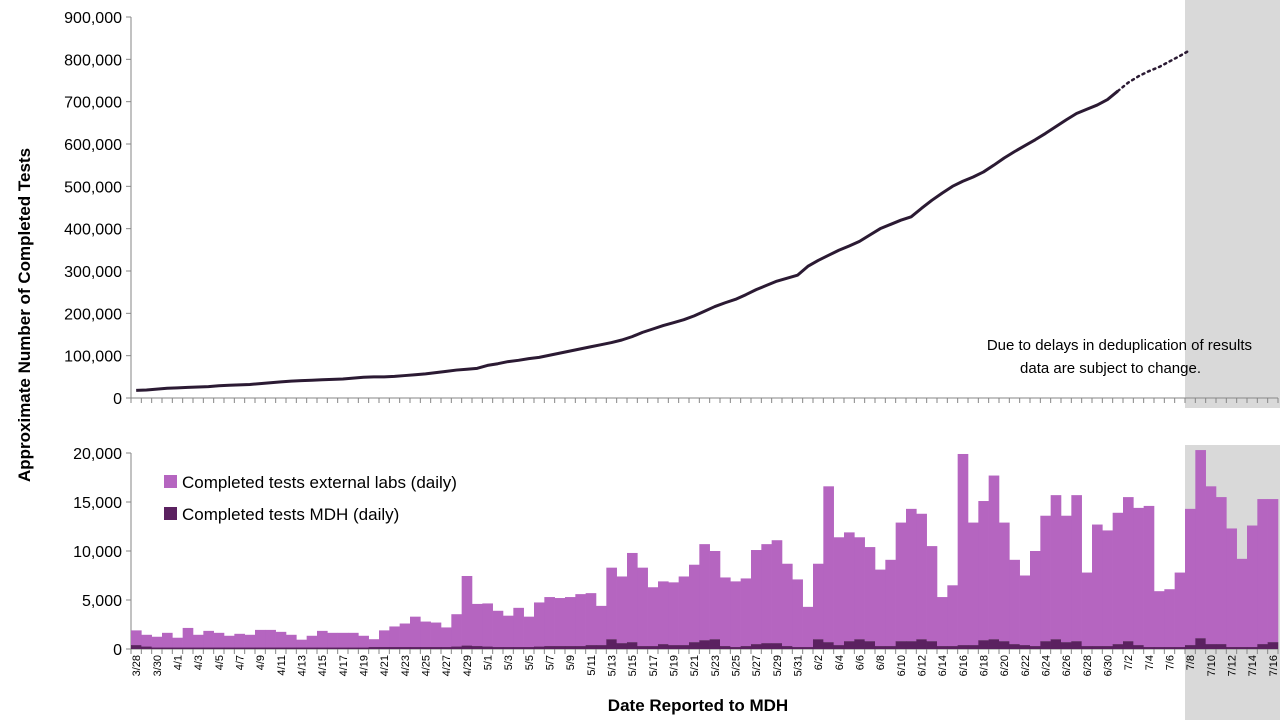 The width and height of the screenshot is (1280, 725). What do you see at coordinates (1233, 665) in the screenshot?
I see `x-tick-label: 7/12` at bounding box center [1233, 665].